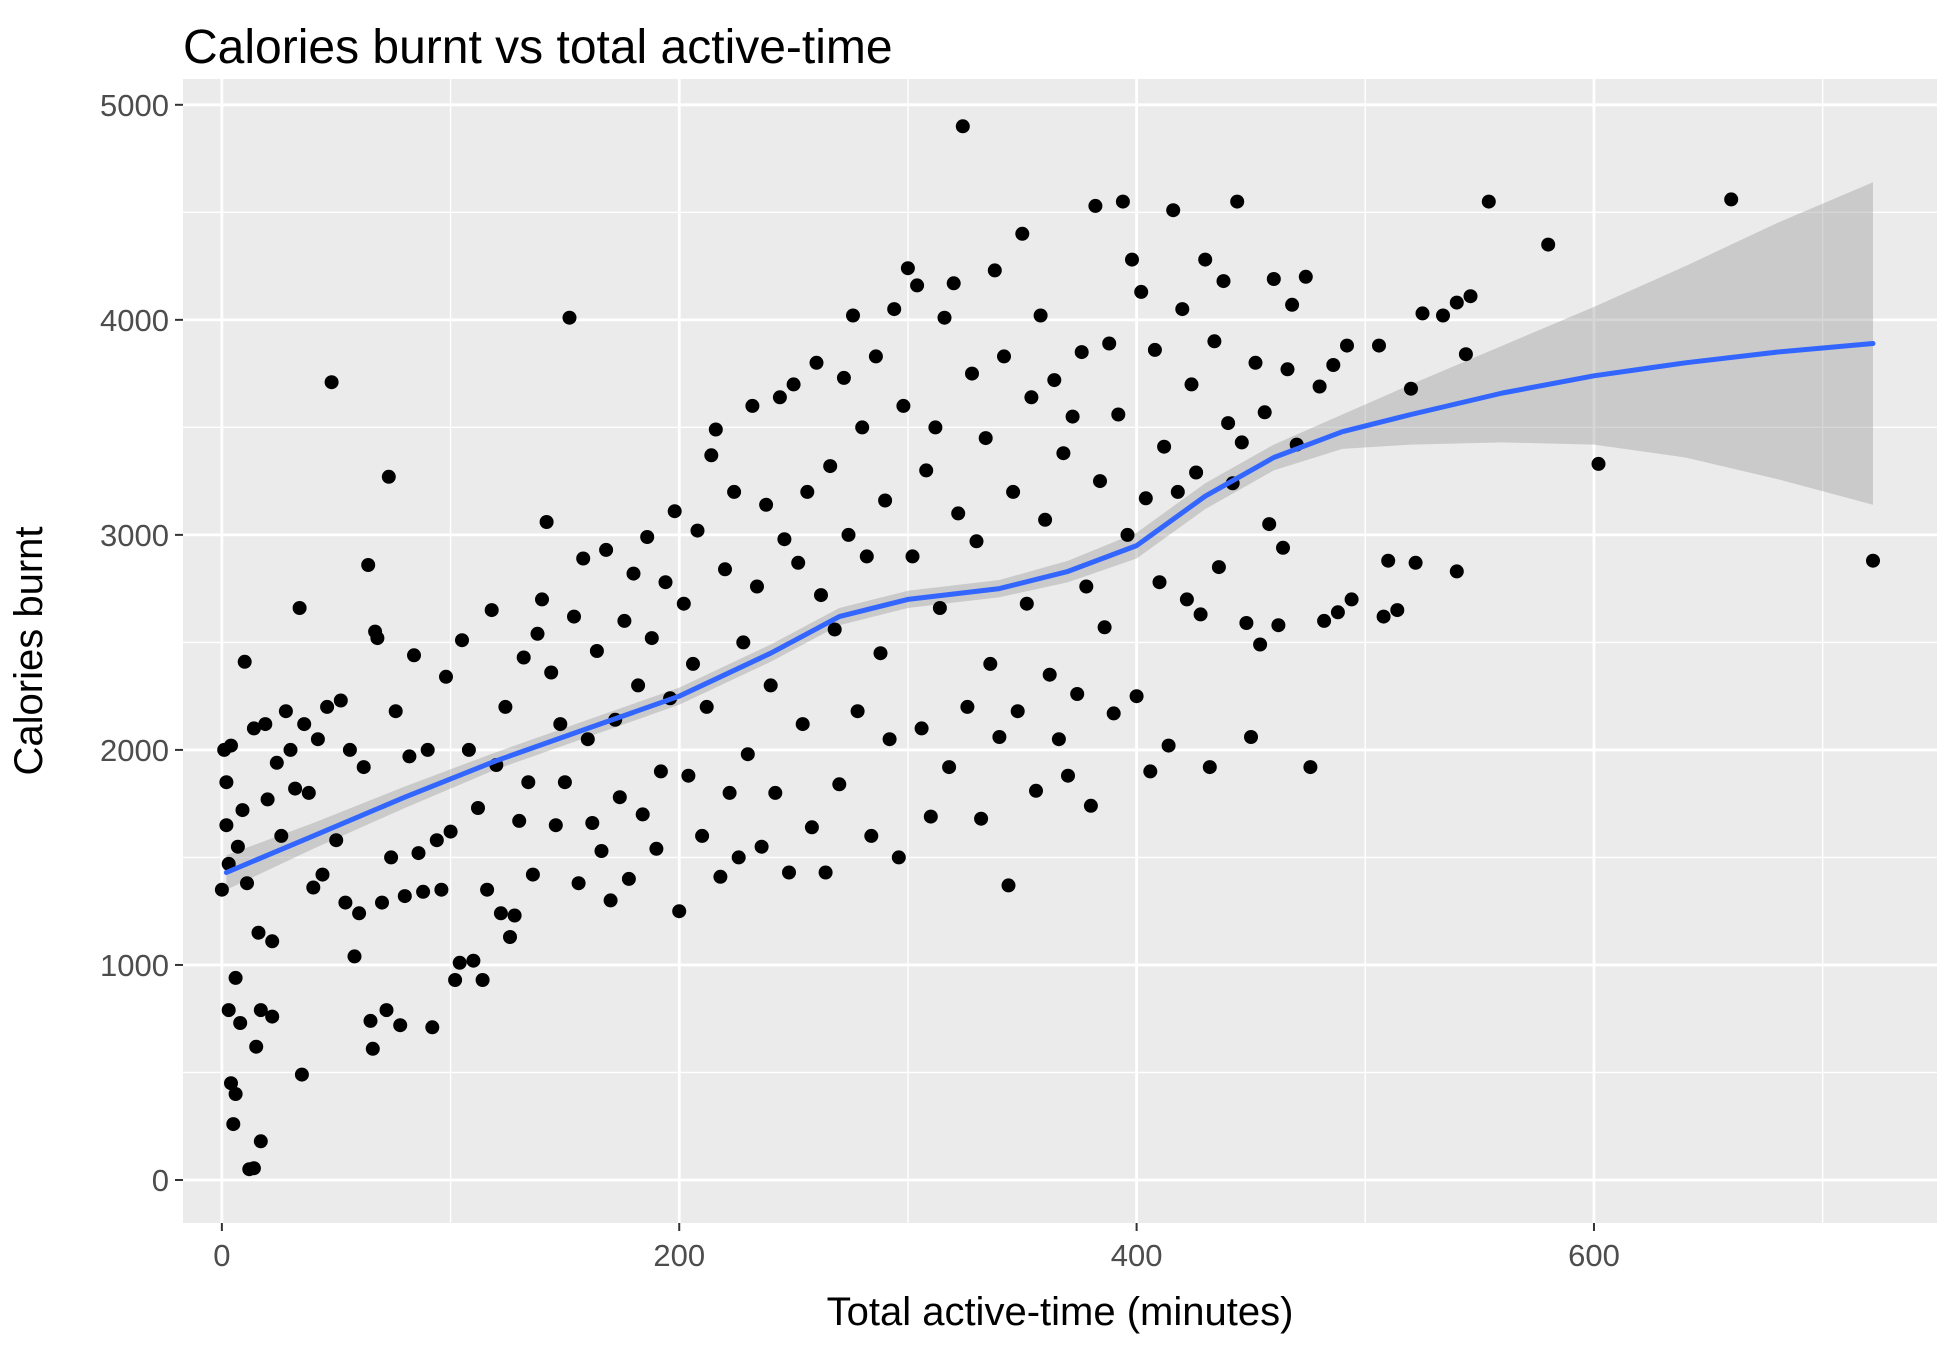 This screenshot has height=1349, width=1950. Describe the element at coordinates (1594, 1255) in the screenshot. I see `x-tick-label: 600` at that location.